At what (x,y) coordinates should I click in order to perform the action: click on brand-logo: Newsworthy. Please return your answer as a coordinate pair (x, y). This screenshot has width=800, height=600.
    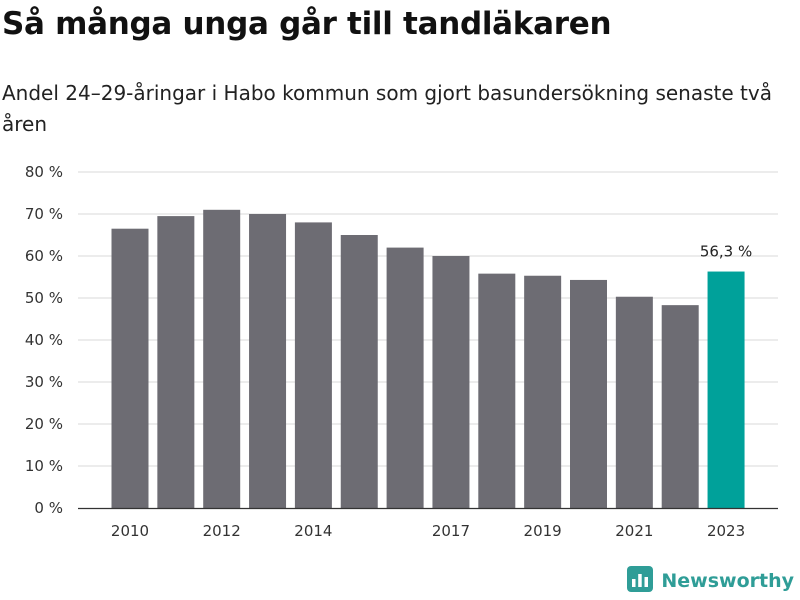
    Looking at the image, I should click on (710, 581).